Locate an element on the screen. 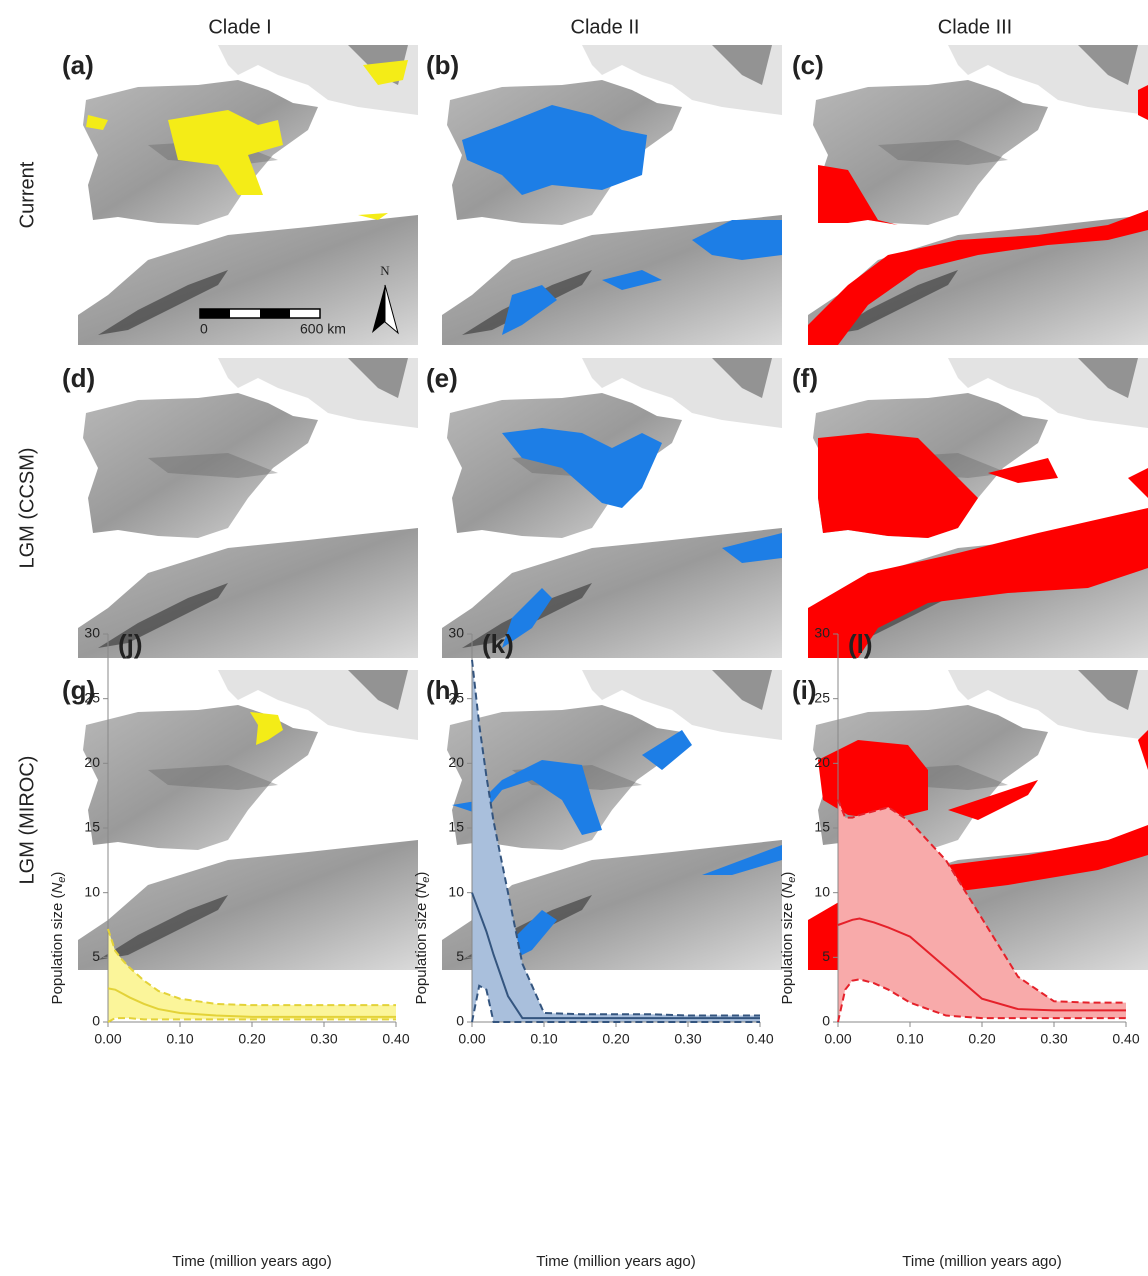 The width and height of the screenshot is (1148, 1276). panel-label: (i) is located at coordinates (804, 690).